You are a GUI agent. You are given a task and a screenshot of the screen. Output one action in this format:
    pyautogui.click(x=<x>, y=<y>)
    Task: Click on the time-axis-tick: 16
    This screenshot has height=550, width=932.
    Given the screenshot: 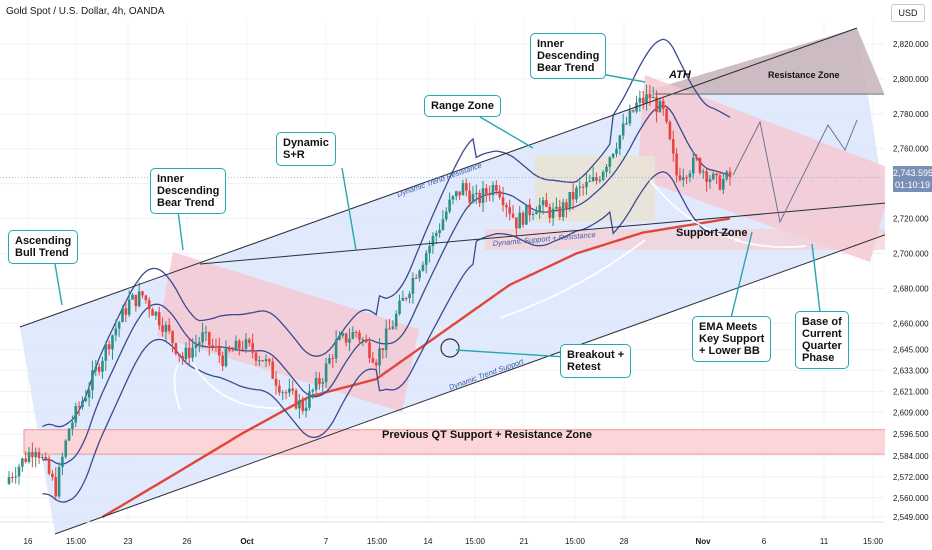 What is the action you would take?
    pyautogui.click(x=28, y=541)
    